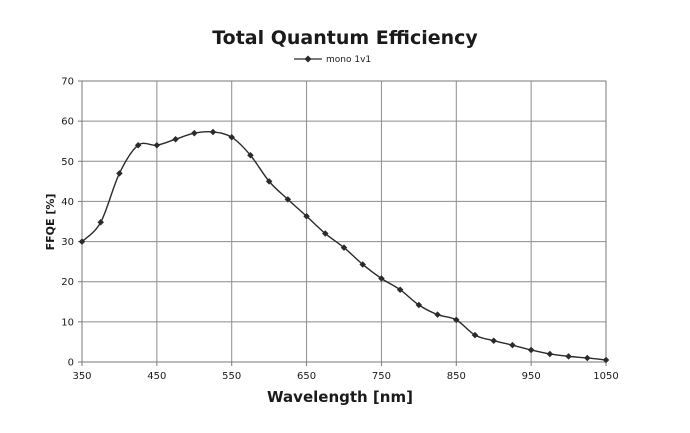 The image size is (690, 433). I want to click on y-tick-label: 20, so click(67, 282).